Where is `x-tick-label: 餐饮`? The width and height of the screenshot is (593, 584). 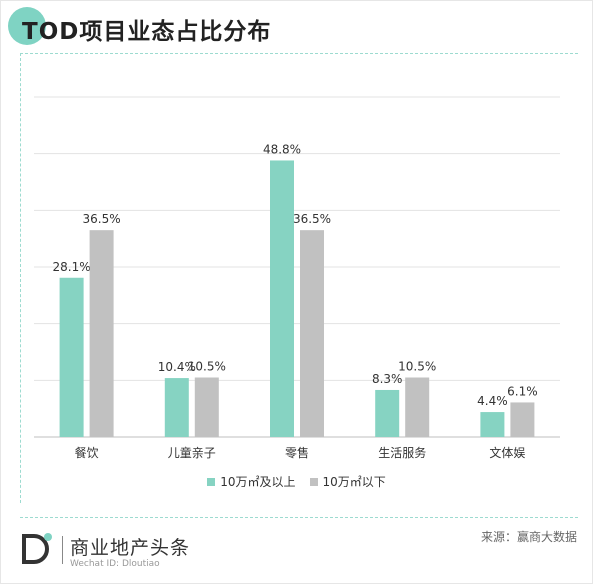
x-tick-label: 餐饮 is located at coordinates (87, 452).